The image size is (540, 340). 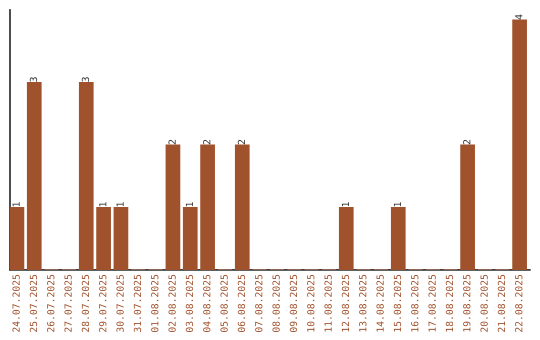 I want to click on x-tick-label: 02.08.2025, so click(x=172, y=303).